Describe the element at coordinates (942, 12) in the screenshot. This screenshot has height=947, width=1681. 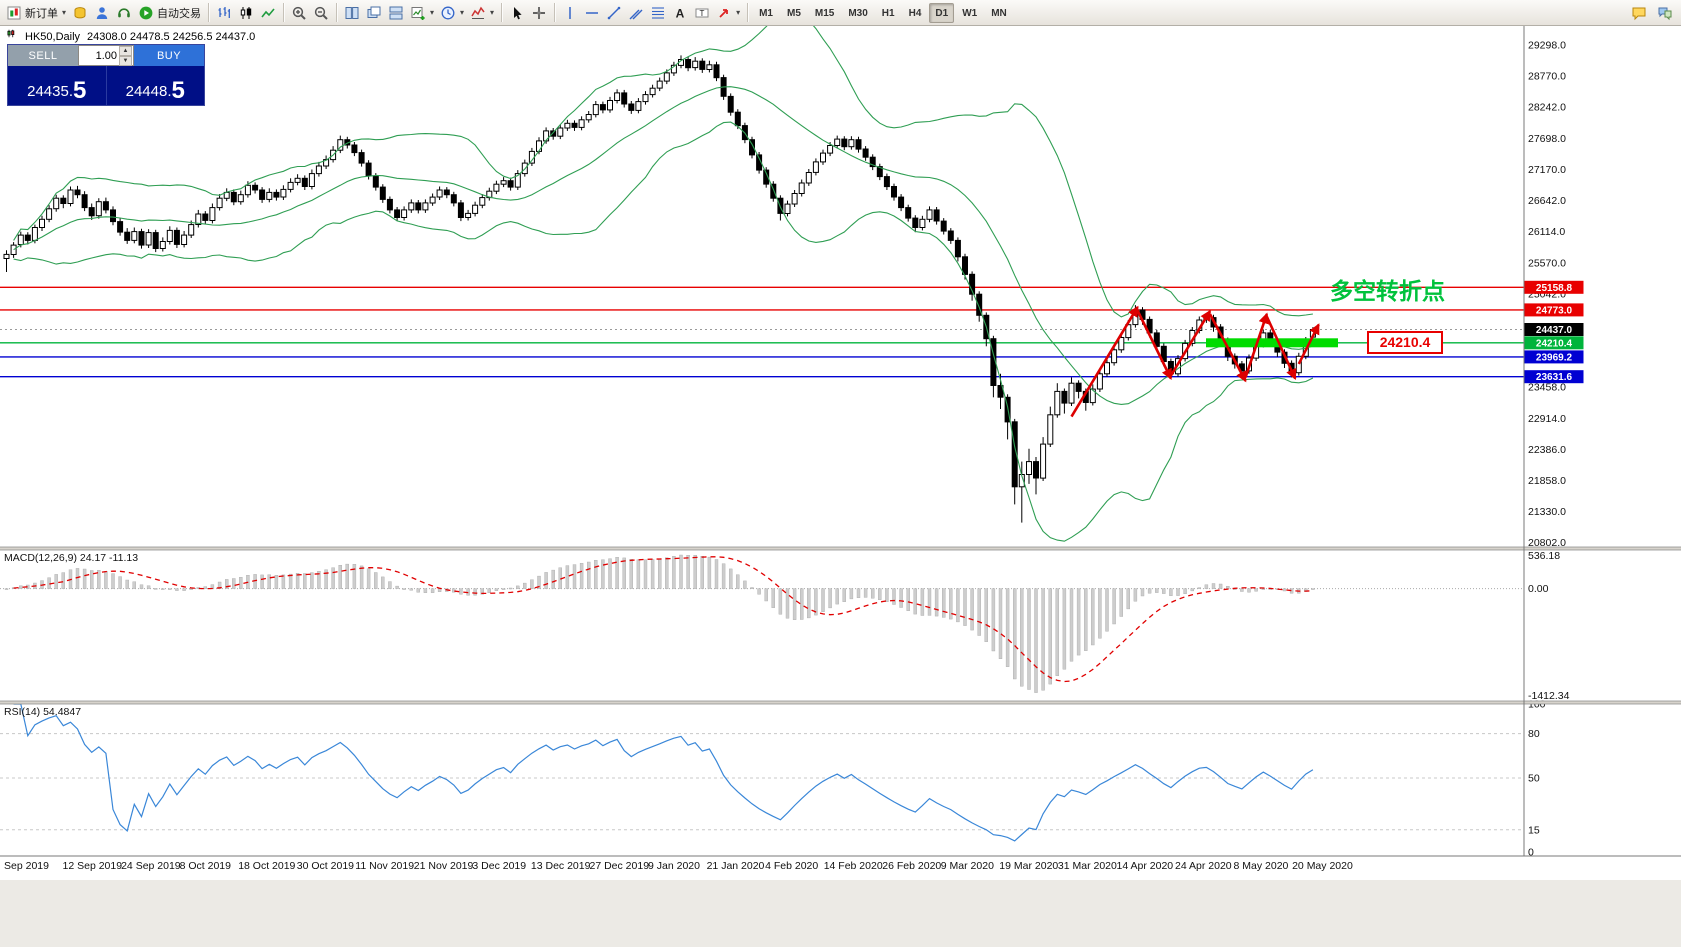
I see `timeframe-d1-button: D1` at that location.